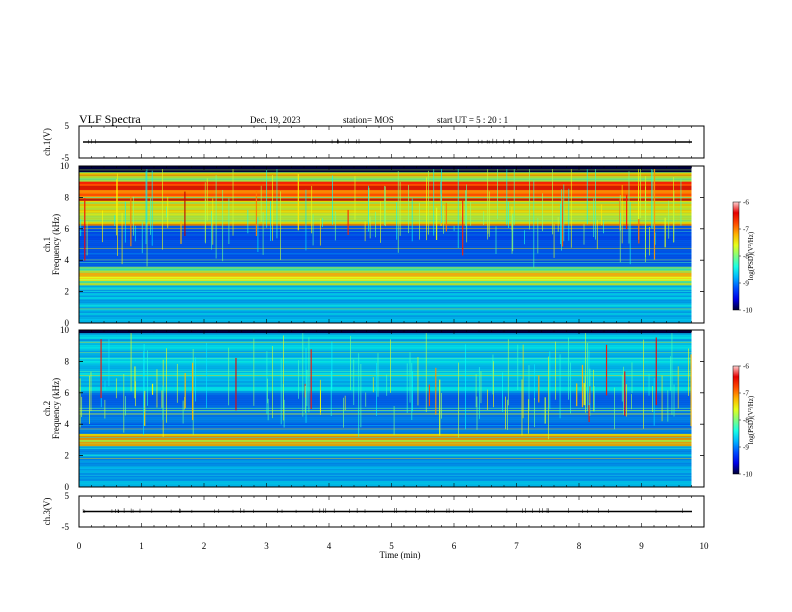  Describe the element at coordinates (204, 546) in the screenshot. I see `xtick-label: 2` at that location.